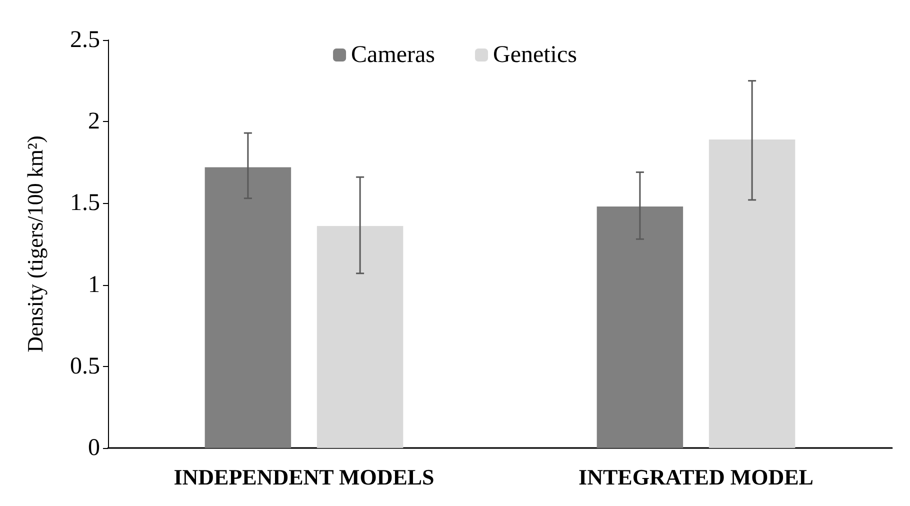 The image size is (910, 506). Describe the element at coordinates (35, 244) in the screenshot. I see `y-axis-title: Density (tigers/100 km²)` at that location.